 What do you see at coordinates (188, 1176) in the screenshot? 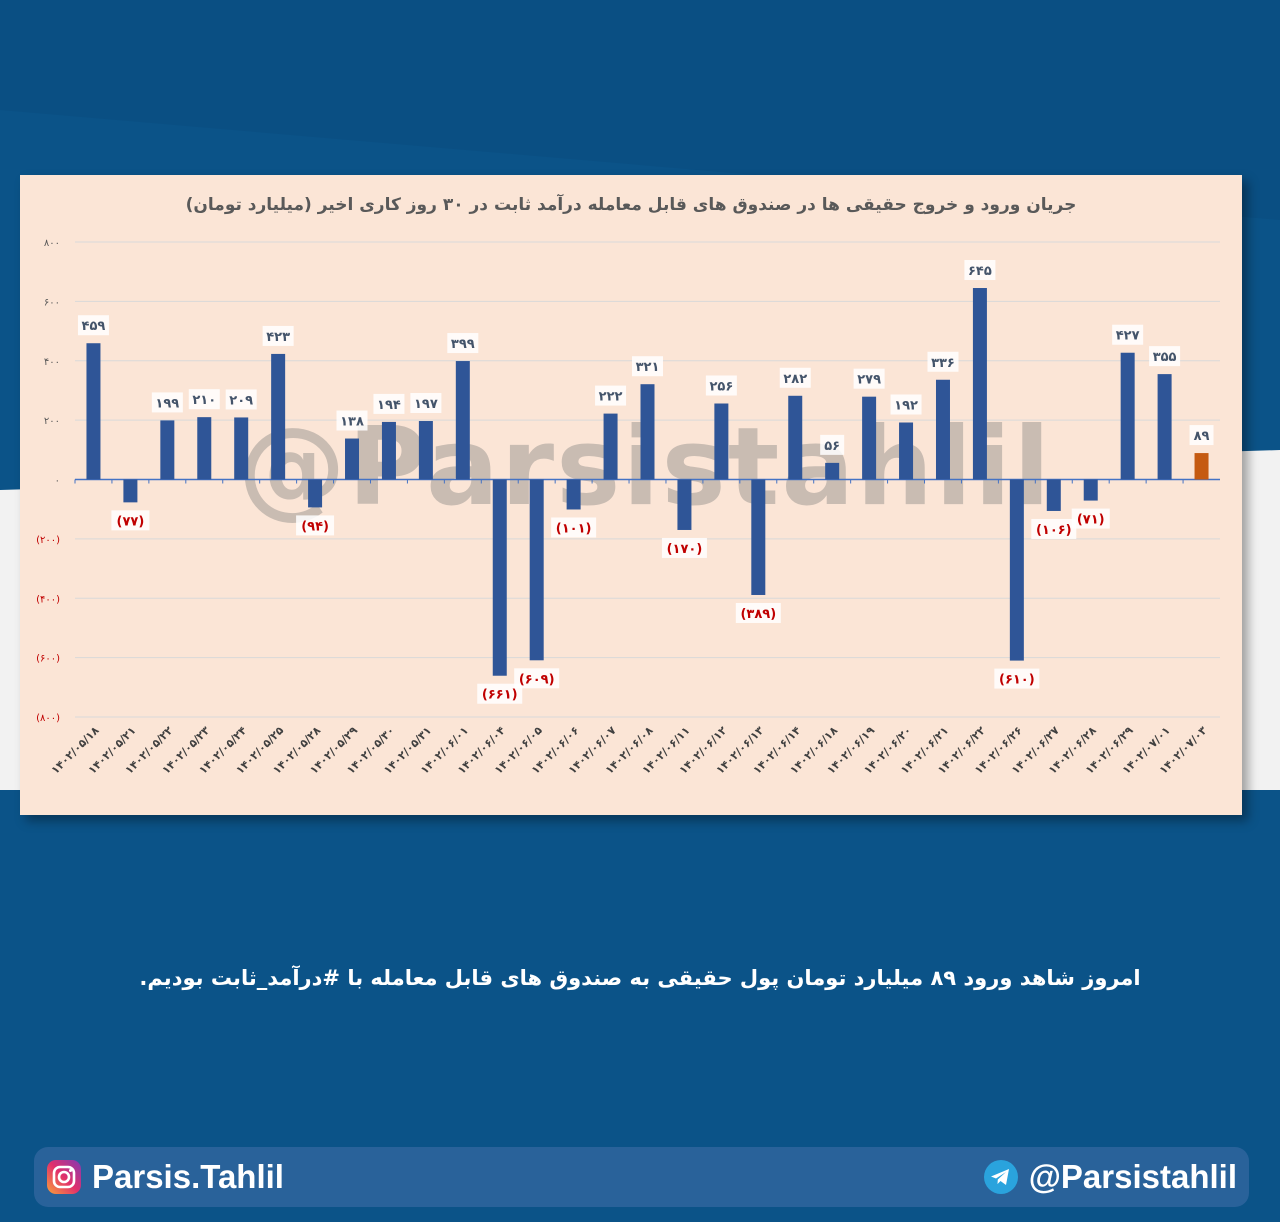
I see `instagram-handle: Parsis.Tahlil` at bounding box center [188, 1176].